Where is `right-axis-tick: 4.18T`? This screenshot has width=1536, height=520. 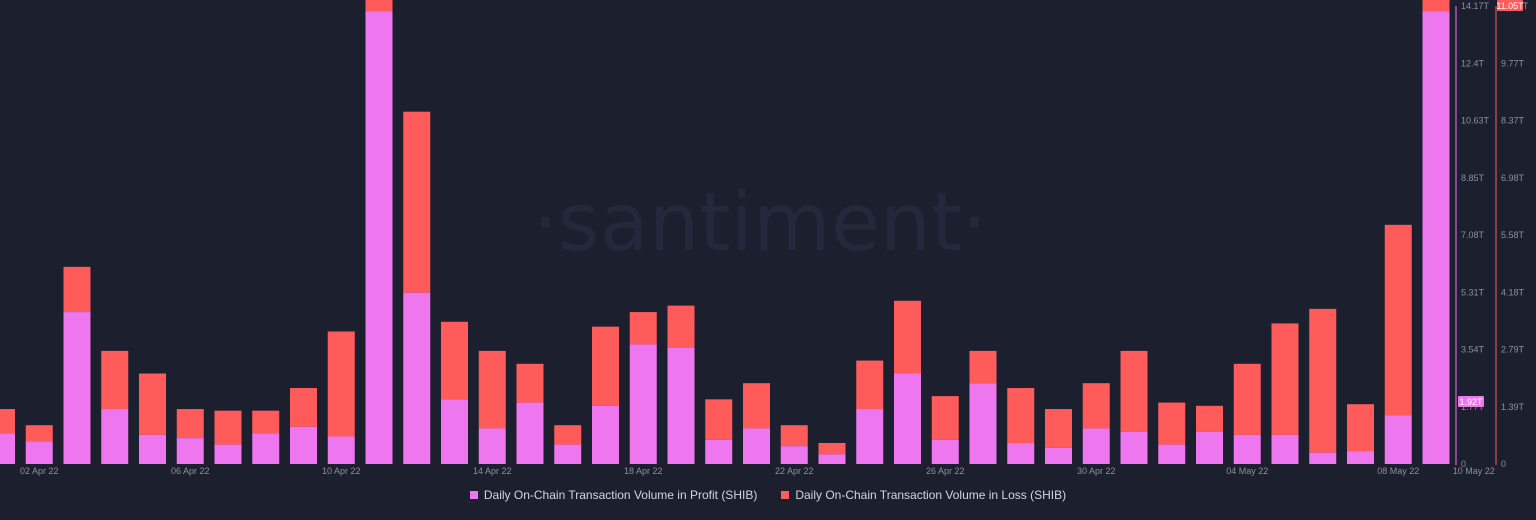
right-axis-tick: 4.18T is located at coordinates (1513, 292).